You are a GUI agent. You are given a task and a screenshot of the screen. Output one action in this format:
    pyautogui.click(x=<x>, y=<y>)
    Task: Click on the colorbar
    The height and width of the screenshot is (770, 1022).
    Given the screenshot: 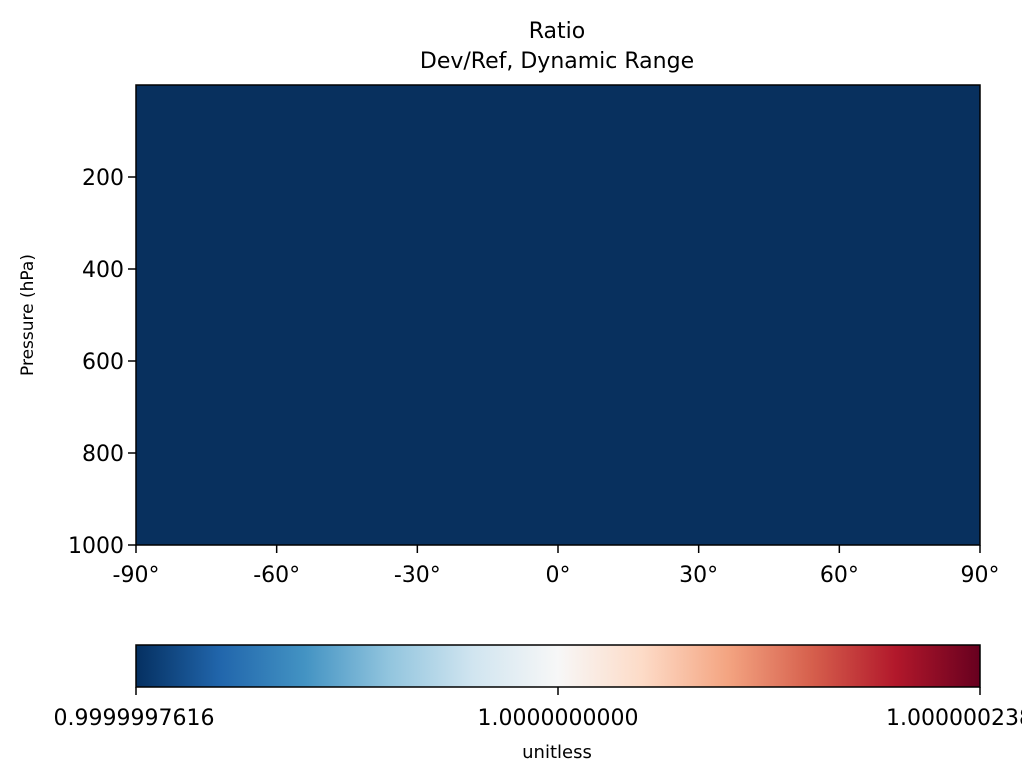 What is the action you would take?
    pyautogui.click(x=558, y=666)
    